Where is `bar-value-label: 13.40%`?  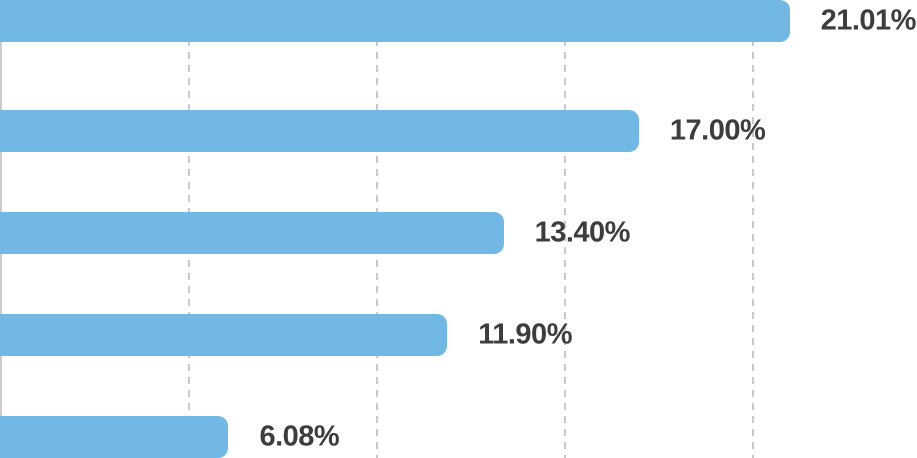 bar-value-label: 13.40% is located at coordinates (582, 232).